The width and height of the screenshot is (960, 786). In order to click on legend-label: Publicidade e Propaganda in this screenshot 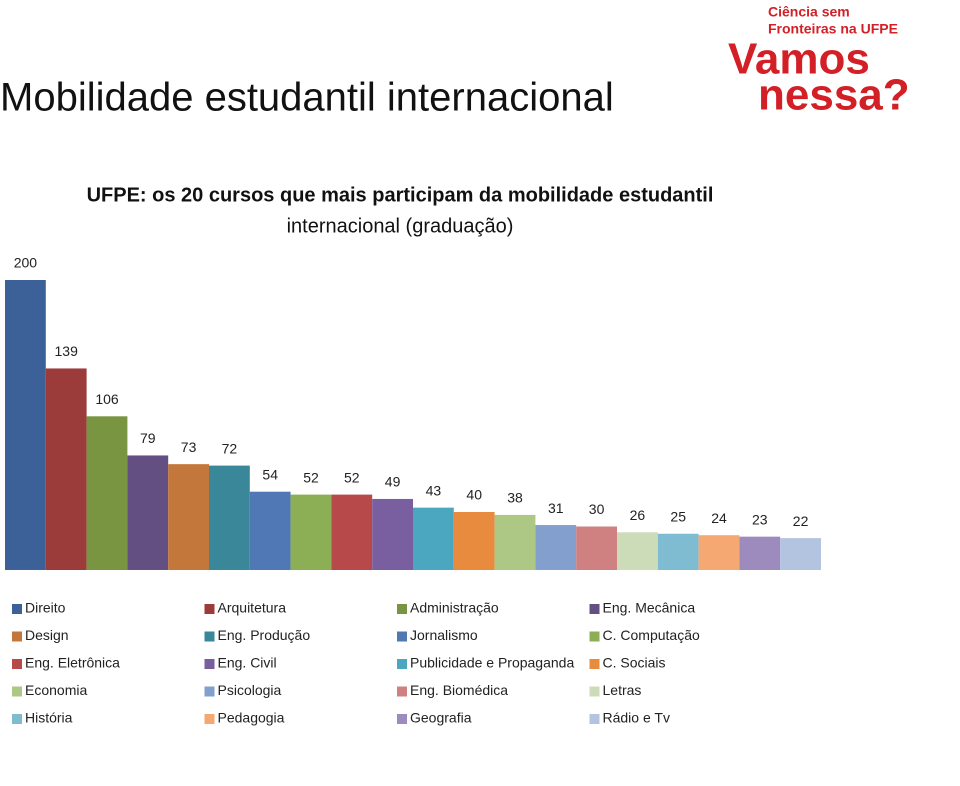, I will do `click(492, 663)`.